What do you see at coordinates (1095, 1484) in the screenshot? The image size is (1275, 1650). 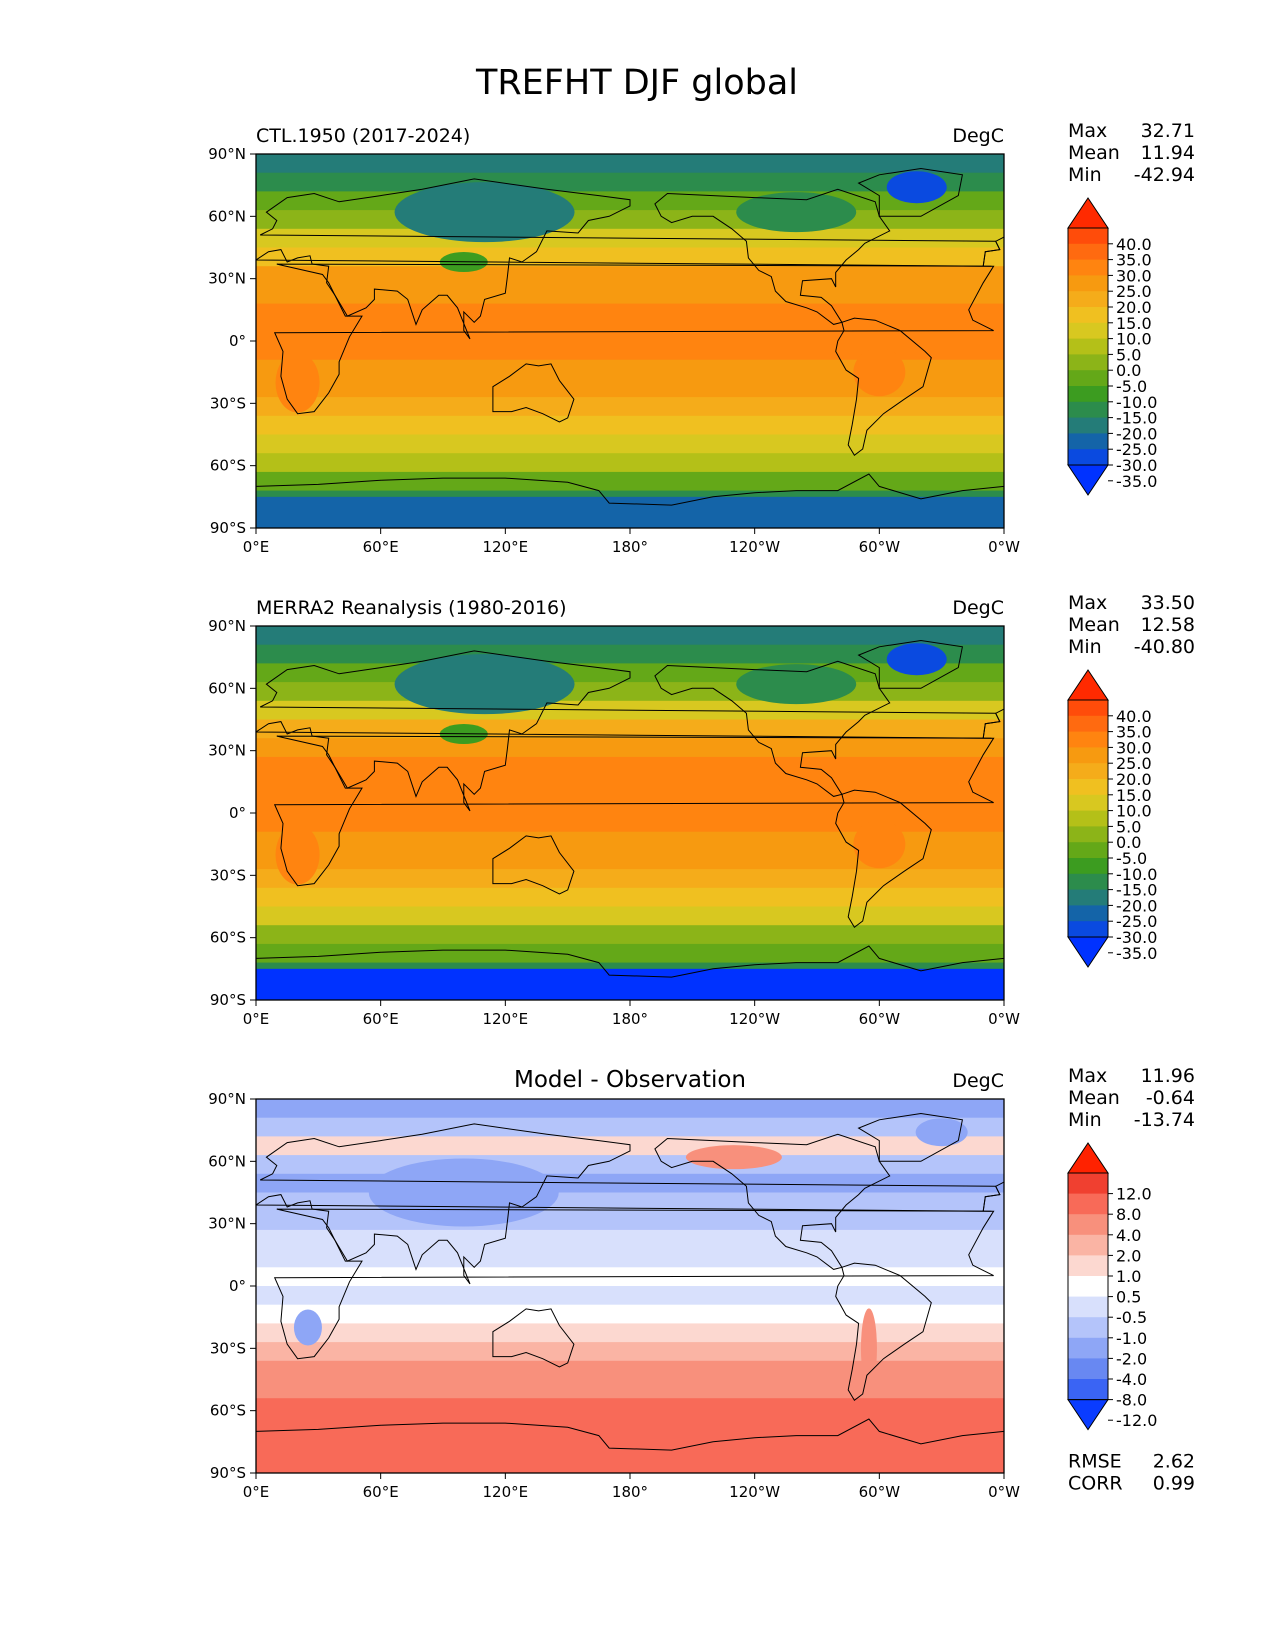 I see `stat-label-corr: CORR` at bounding box center [1095, 1484].